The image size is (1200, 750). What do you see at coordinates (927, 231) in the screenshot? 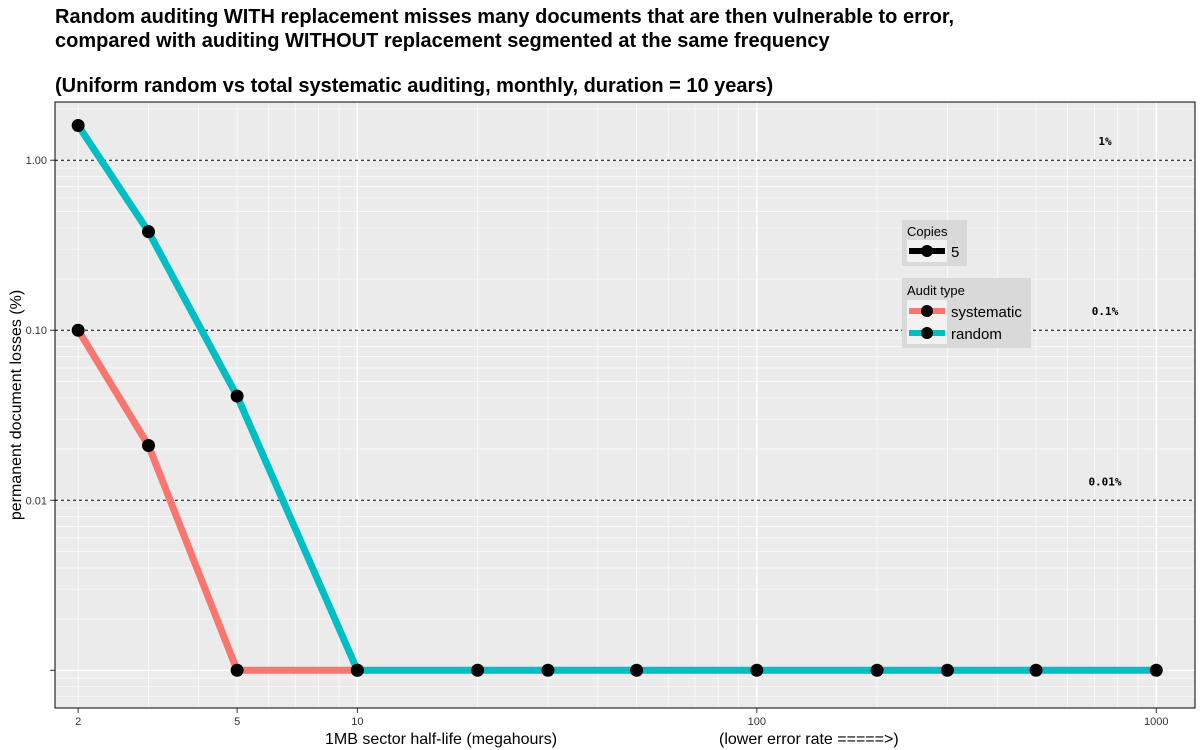
I see `legend-copies-title: Copies` at bounding box center [927, 231].